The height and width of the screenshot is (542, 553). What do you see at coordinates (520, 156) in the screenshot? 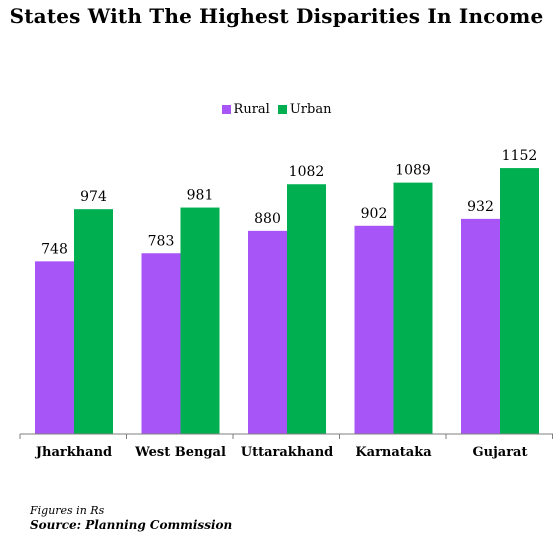
I see `data-label-urban: 1152` at bounding box center [520, 156].